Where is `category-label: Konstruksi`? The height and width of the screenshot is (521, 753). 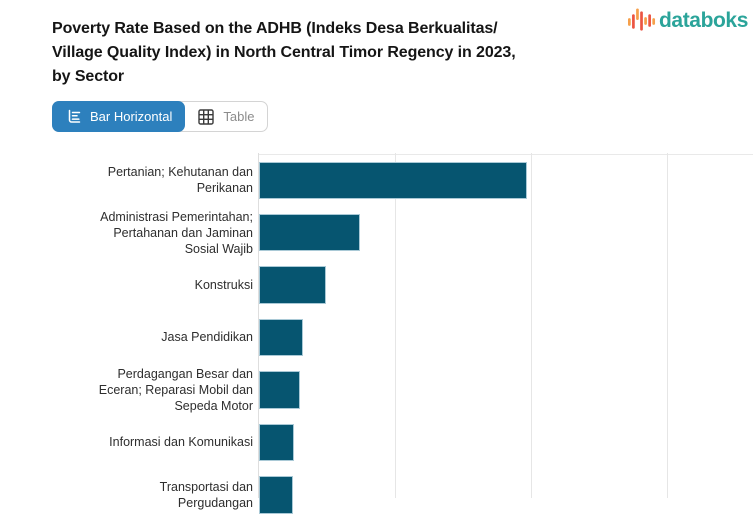 category-label: Konstruksi is located at coordinates (223, 285).